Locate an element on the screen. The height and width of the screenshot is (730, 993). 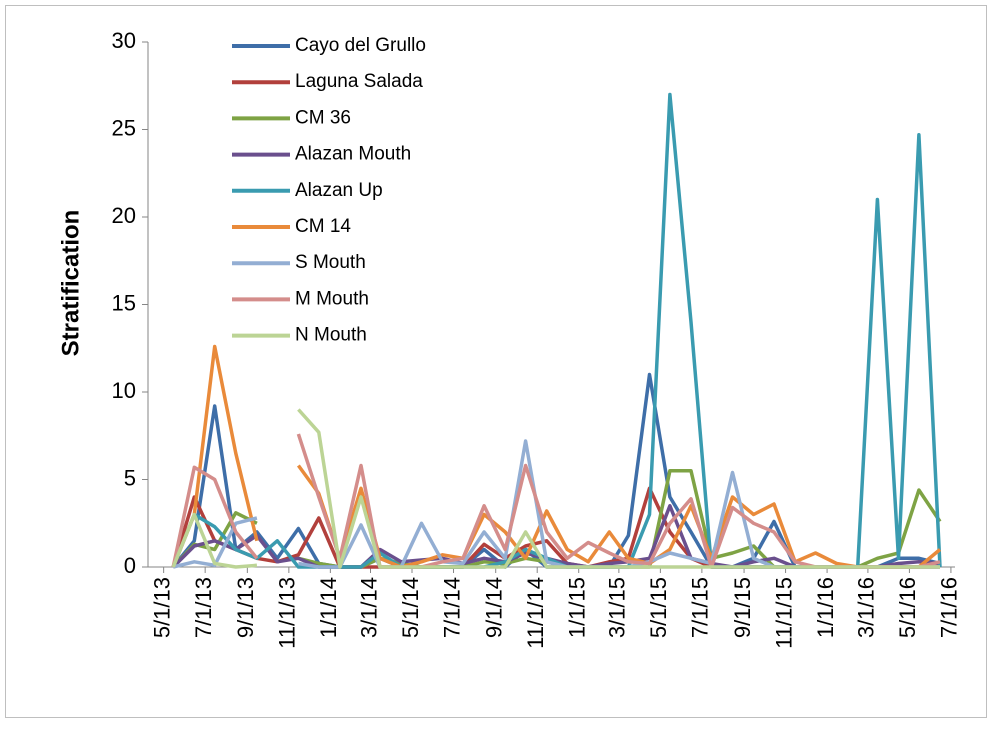
legend-label: Alazan Mouth is located at coordinates (353, 154).